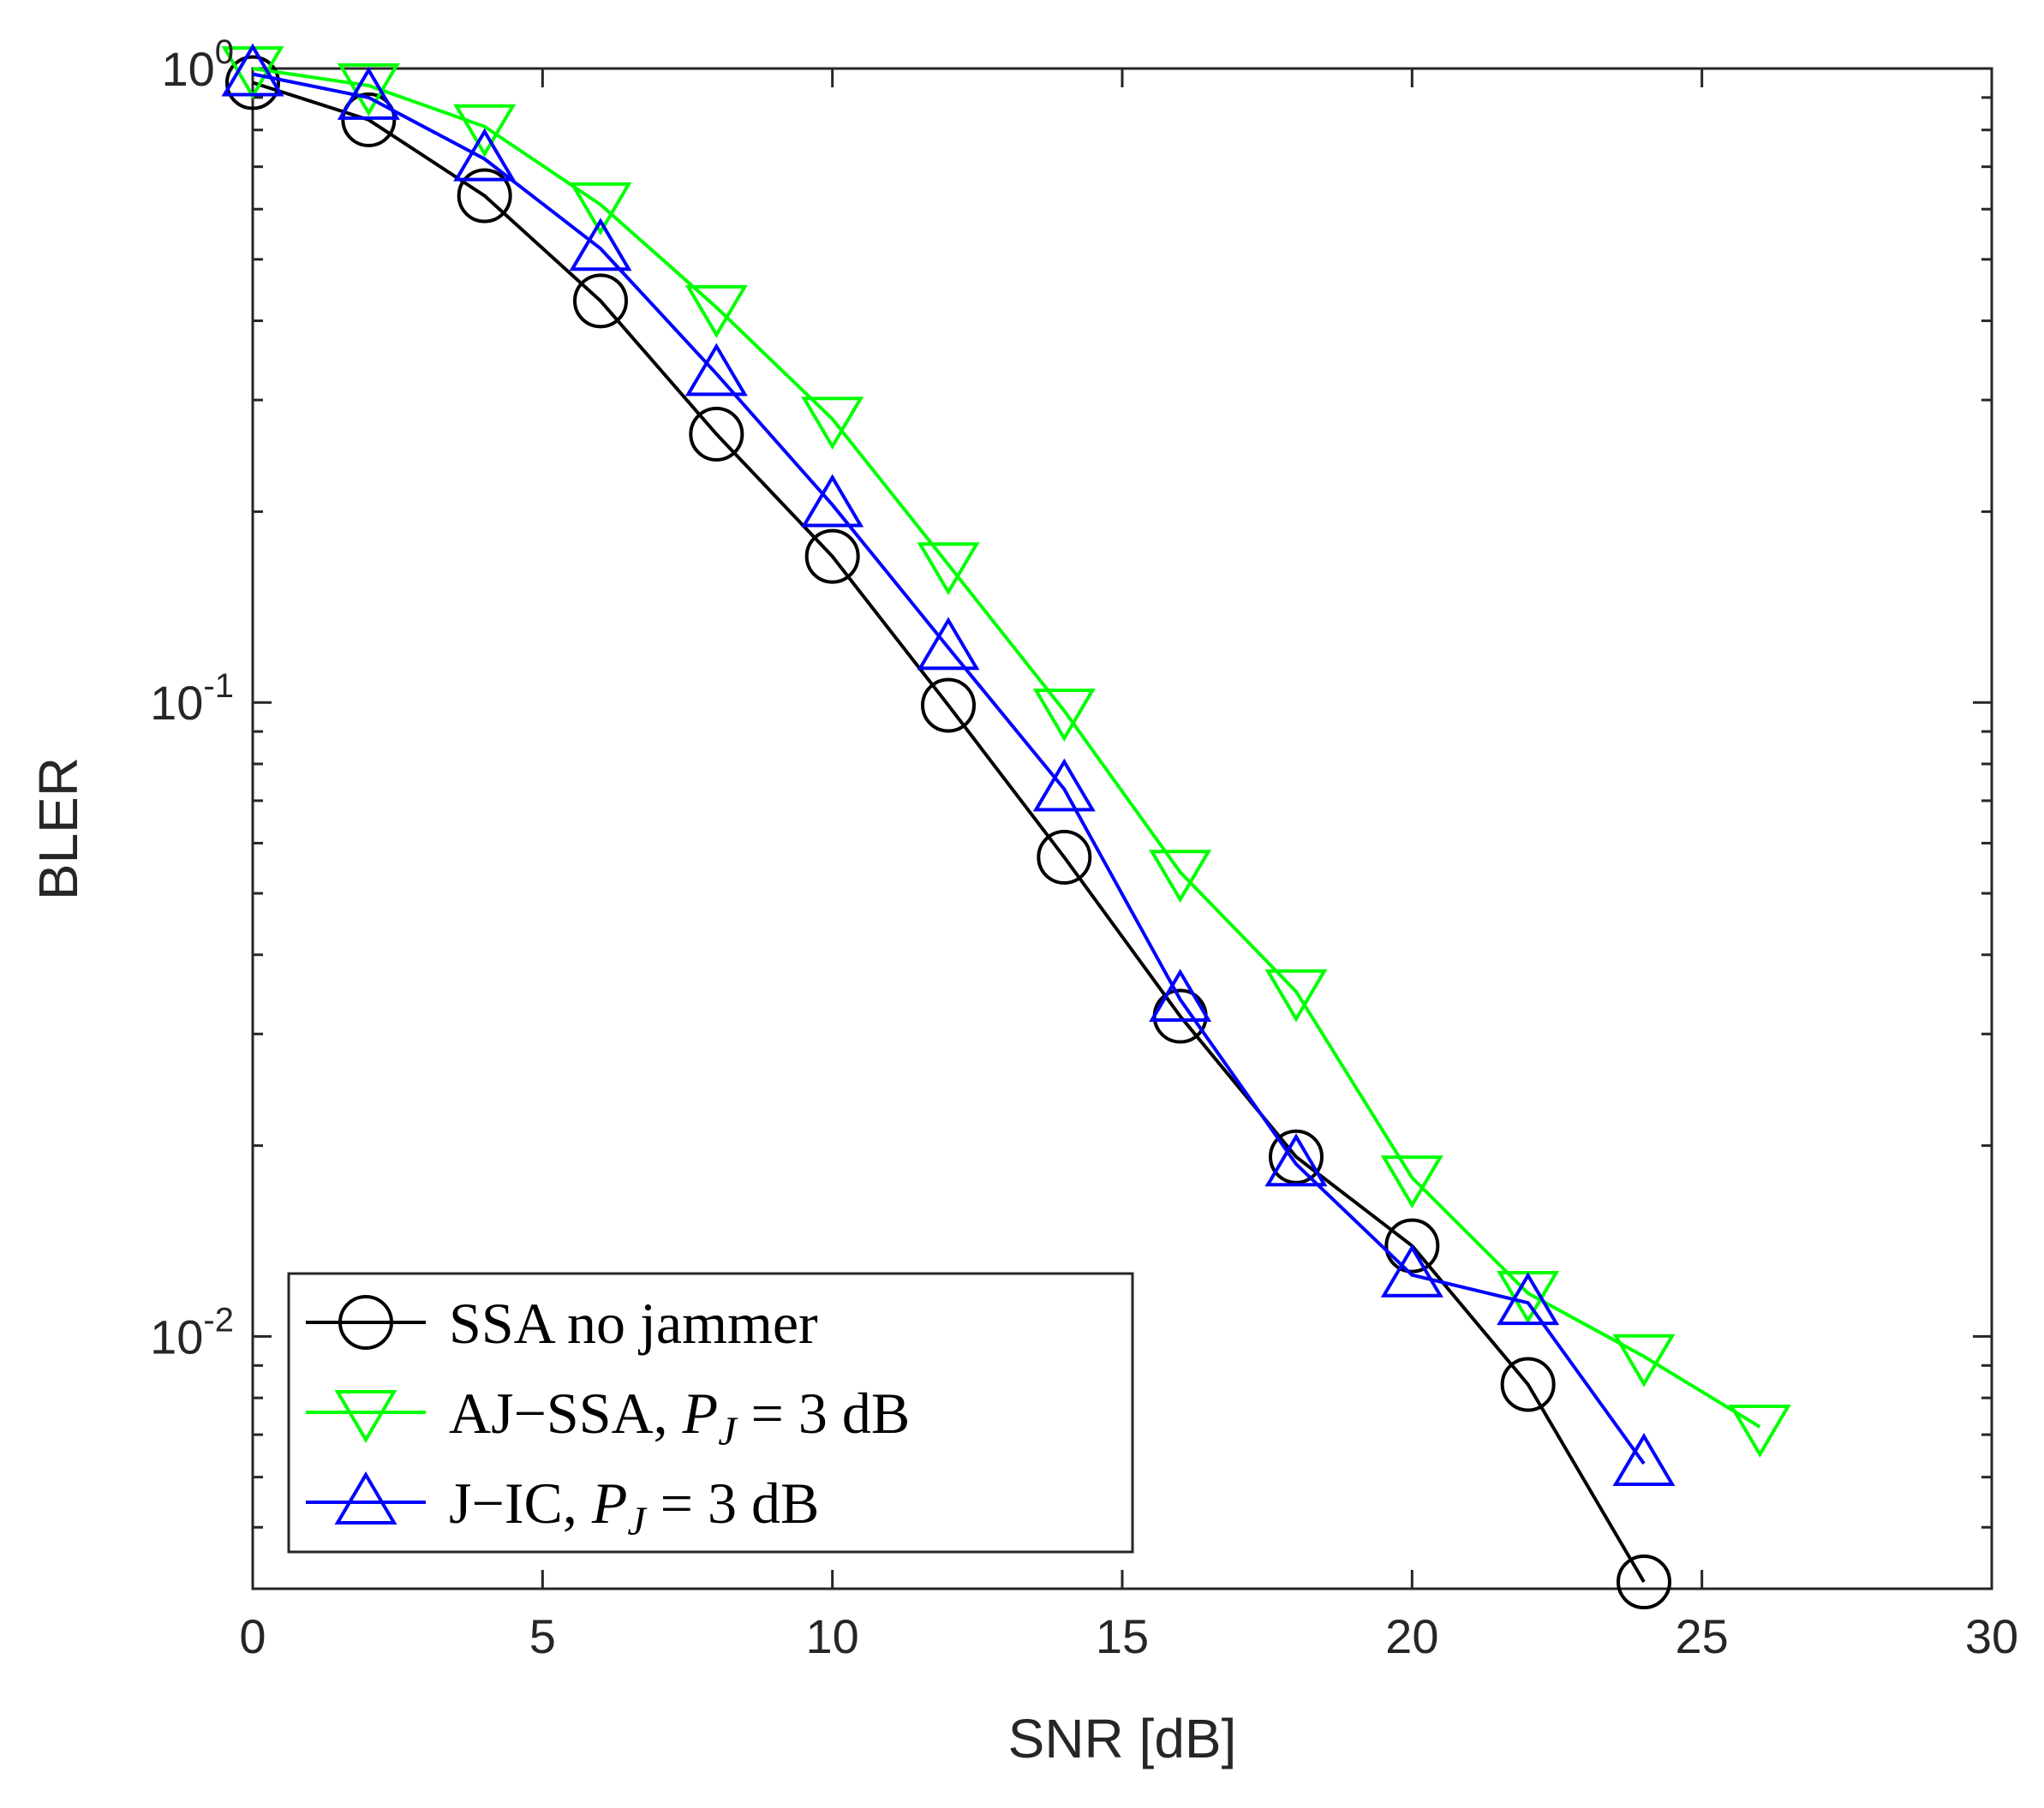 The image size is (2044, 1808). I want to click on legend-entry: J−IC, PJ = 3 dB, so click(562, 1507).